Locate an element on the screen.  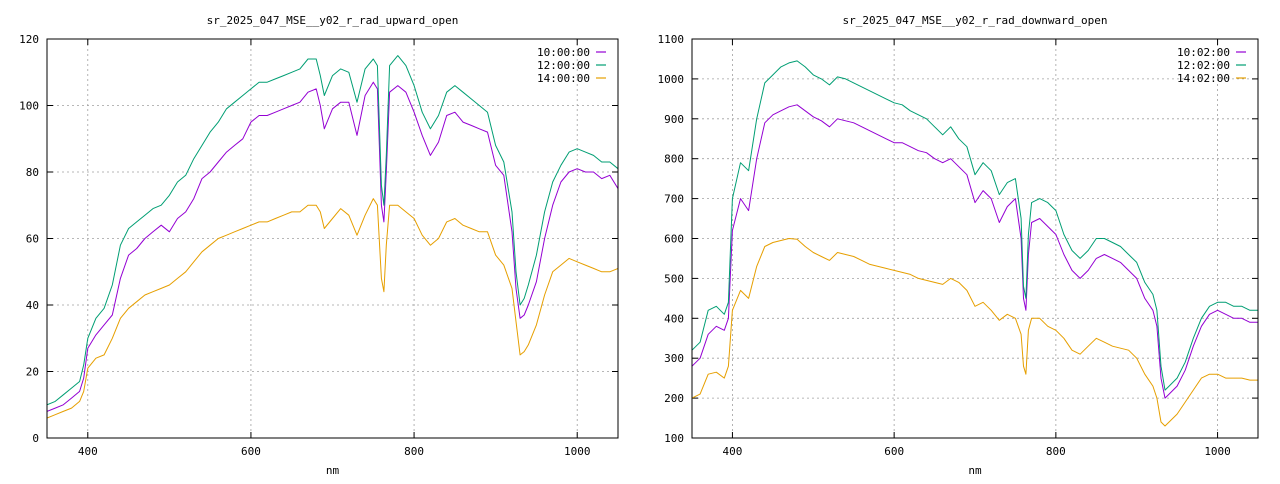
y-tick-label: 600 is located at coordinates (674, 239).